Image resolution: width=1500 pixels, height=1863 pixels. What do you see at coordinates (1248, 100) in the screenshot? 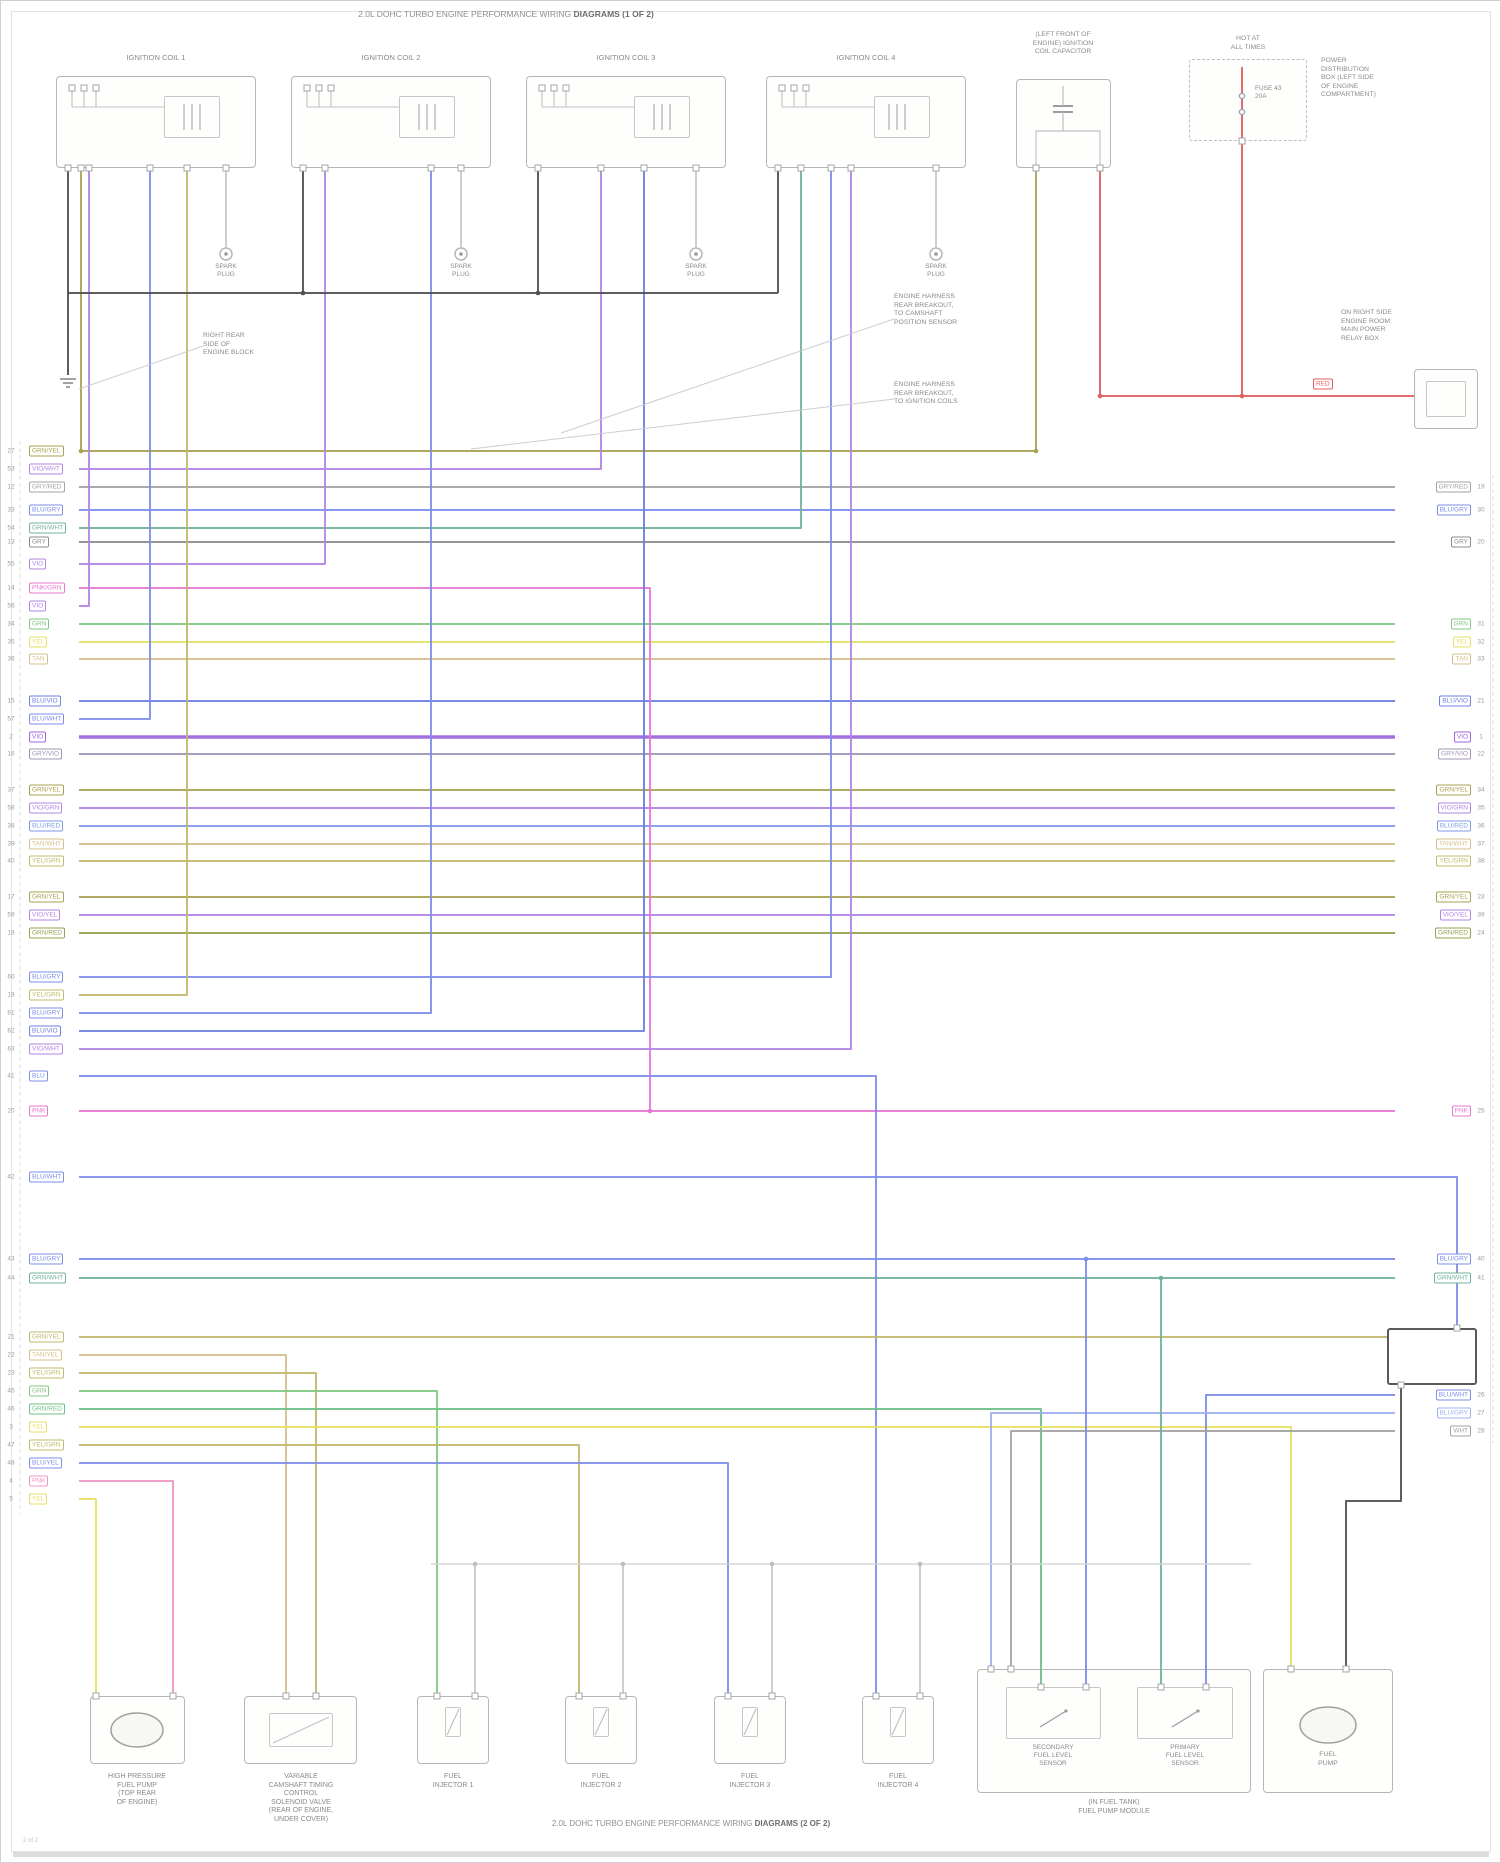
I see `fuse-box` at bounding box center [1248, 100].